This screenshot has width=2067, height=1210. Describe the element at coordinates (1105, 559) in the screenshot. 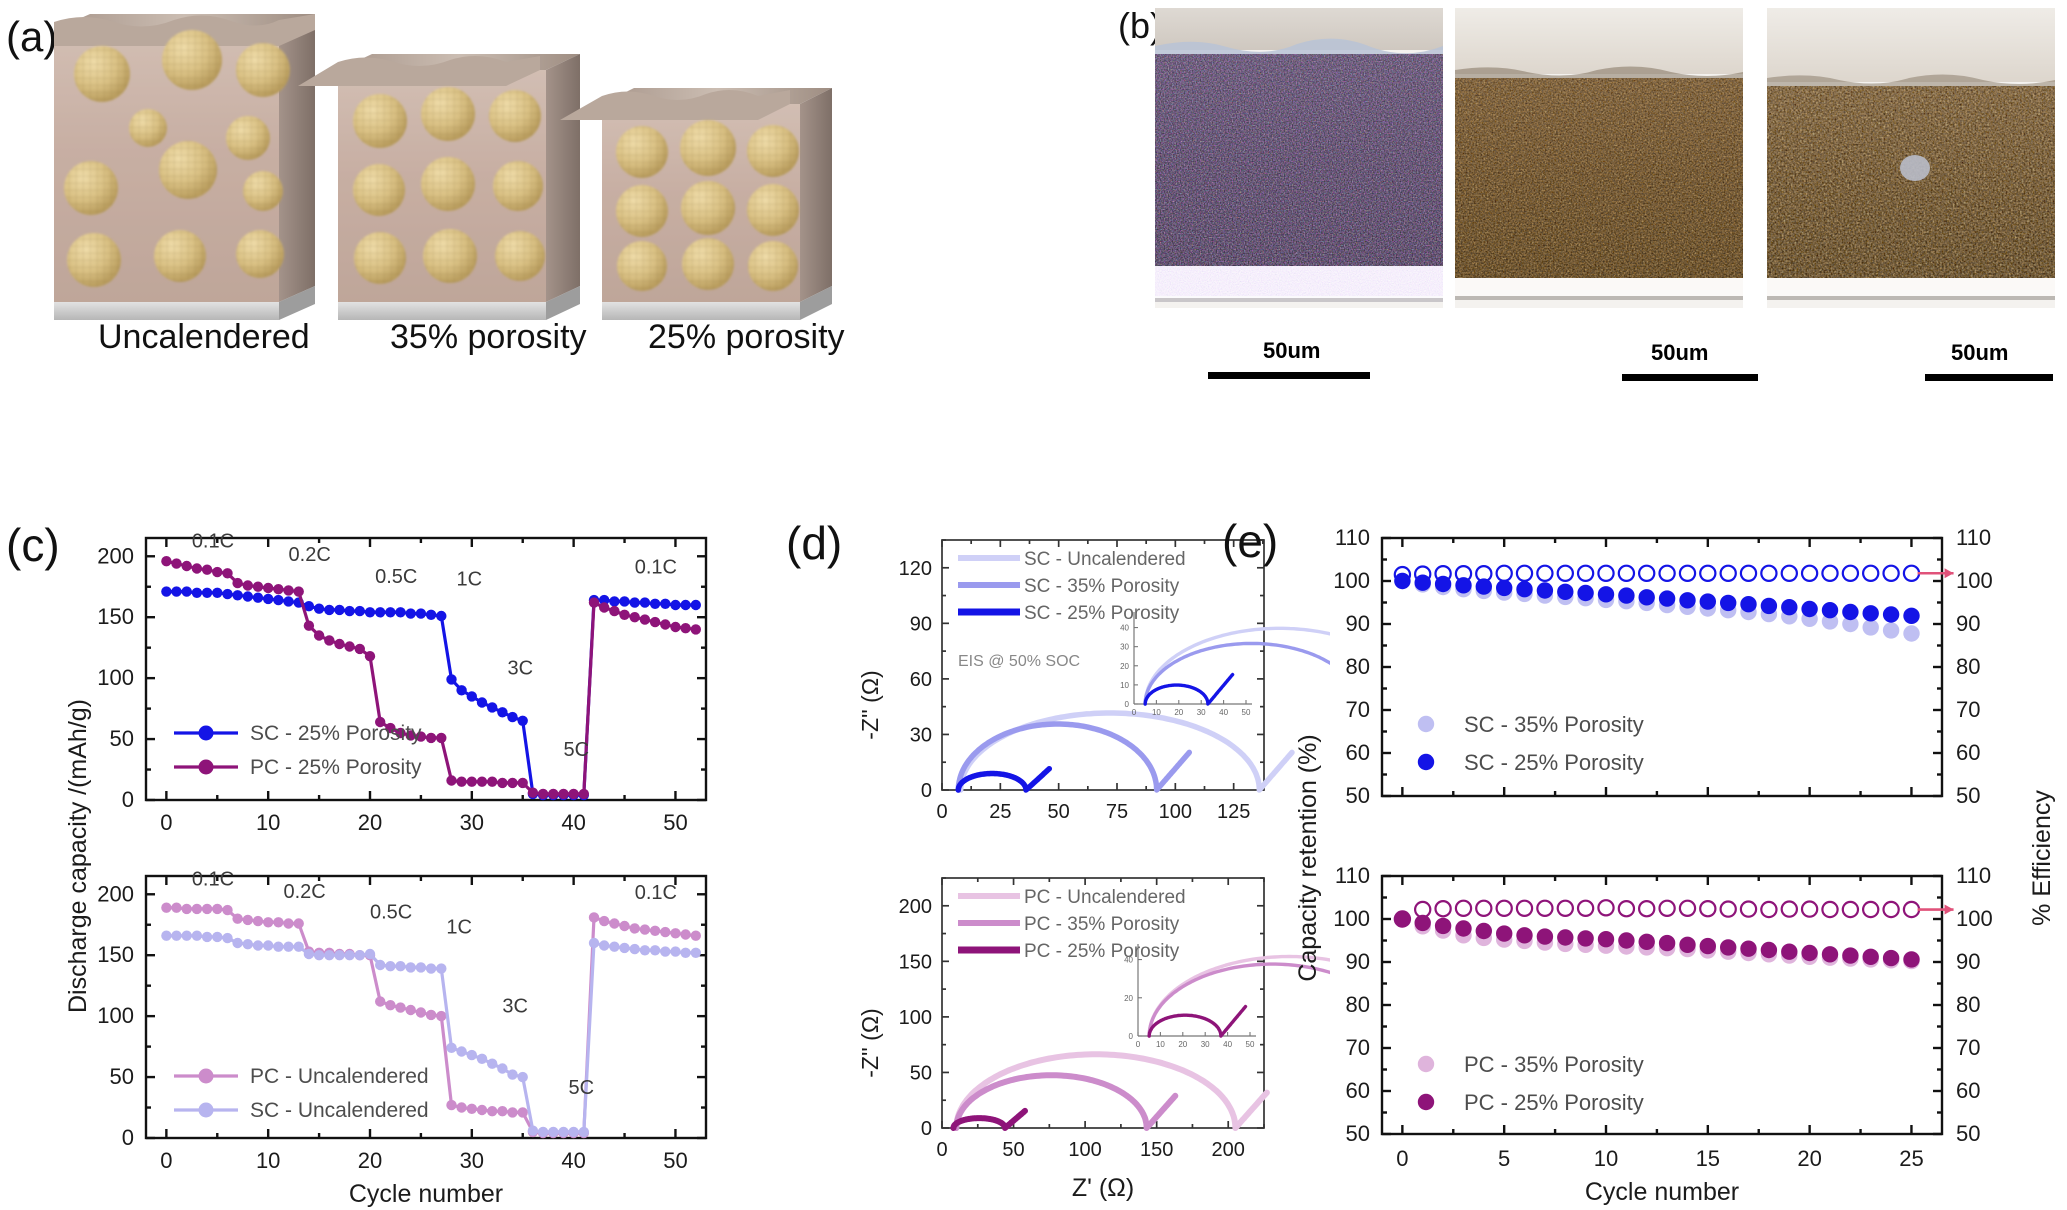

I see `legend-label: SC - Uncalendered` at that location.